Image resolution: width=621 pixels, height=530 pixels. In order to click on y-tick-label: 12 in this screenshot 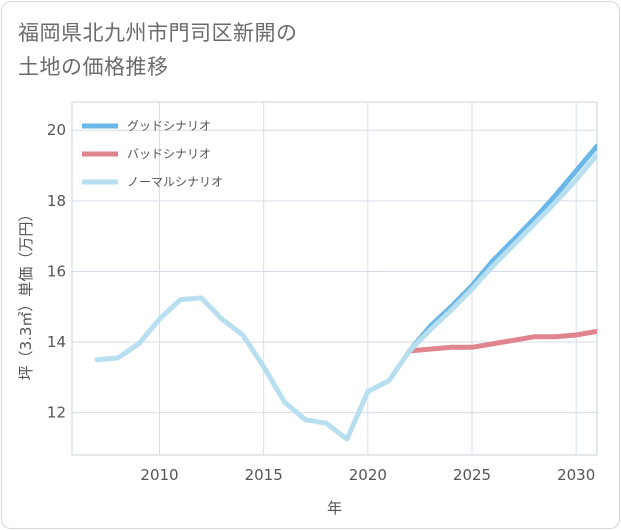, I will do `click(56, 413)`.